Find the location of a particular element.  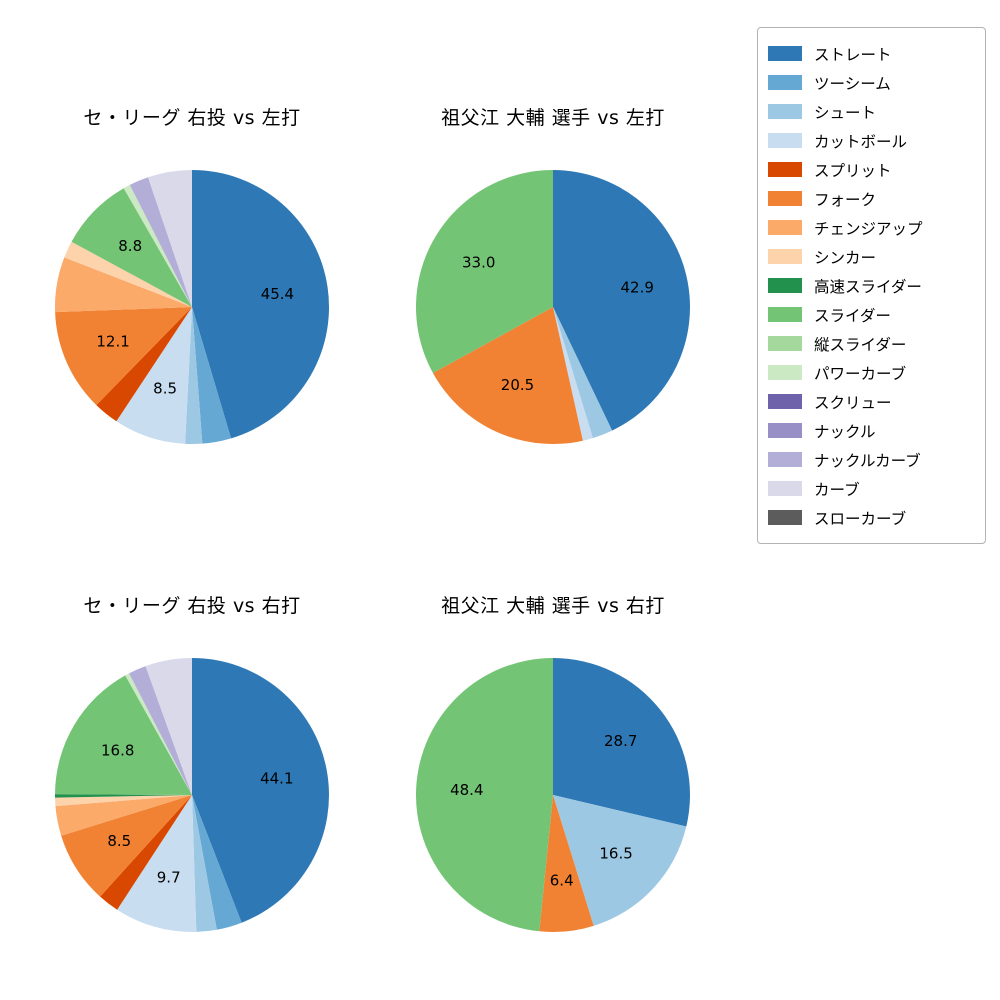

legend-label: カットボール is located at coordinates (861, 141).